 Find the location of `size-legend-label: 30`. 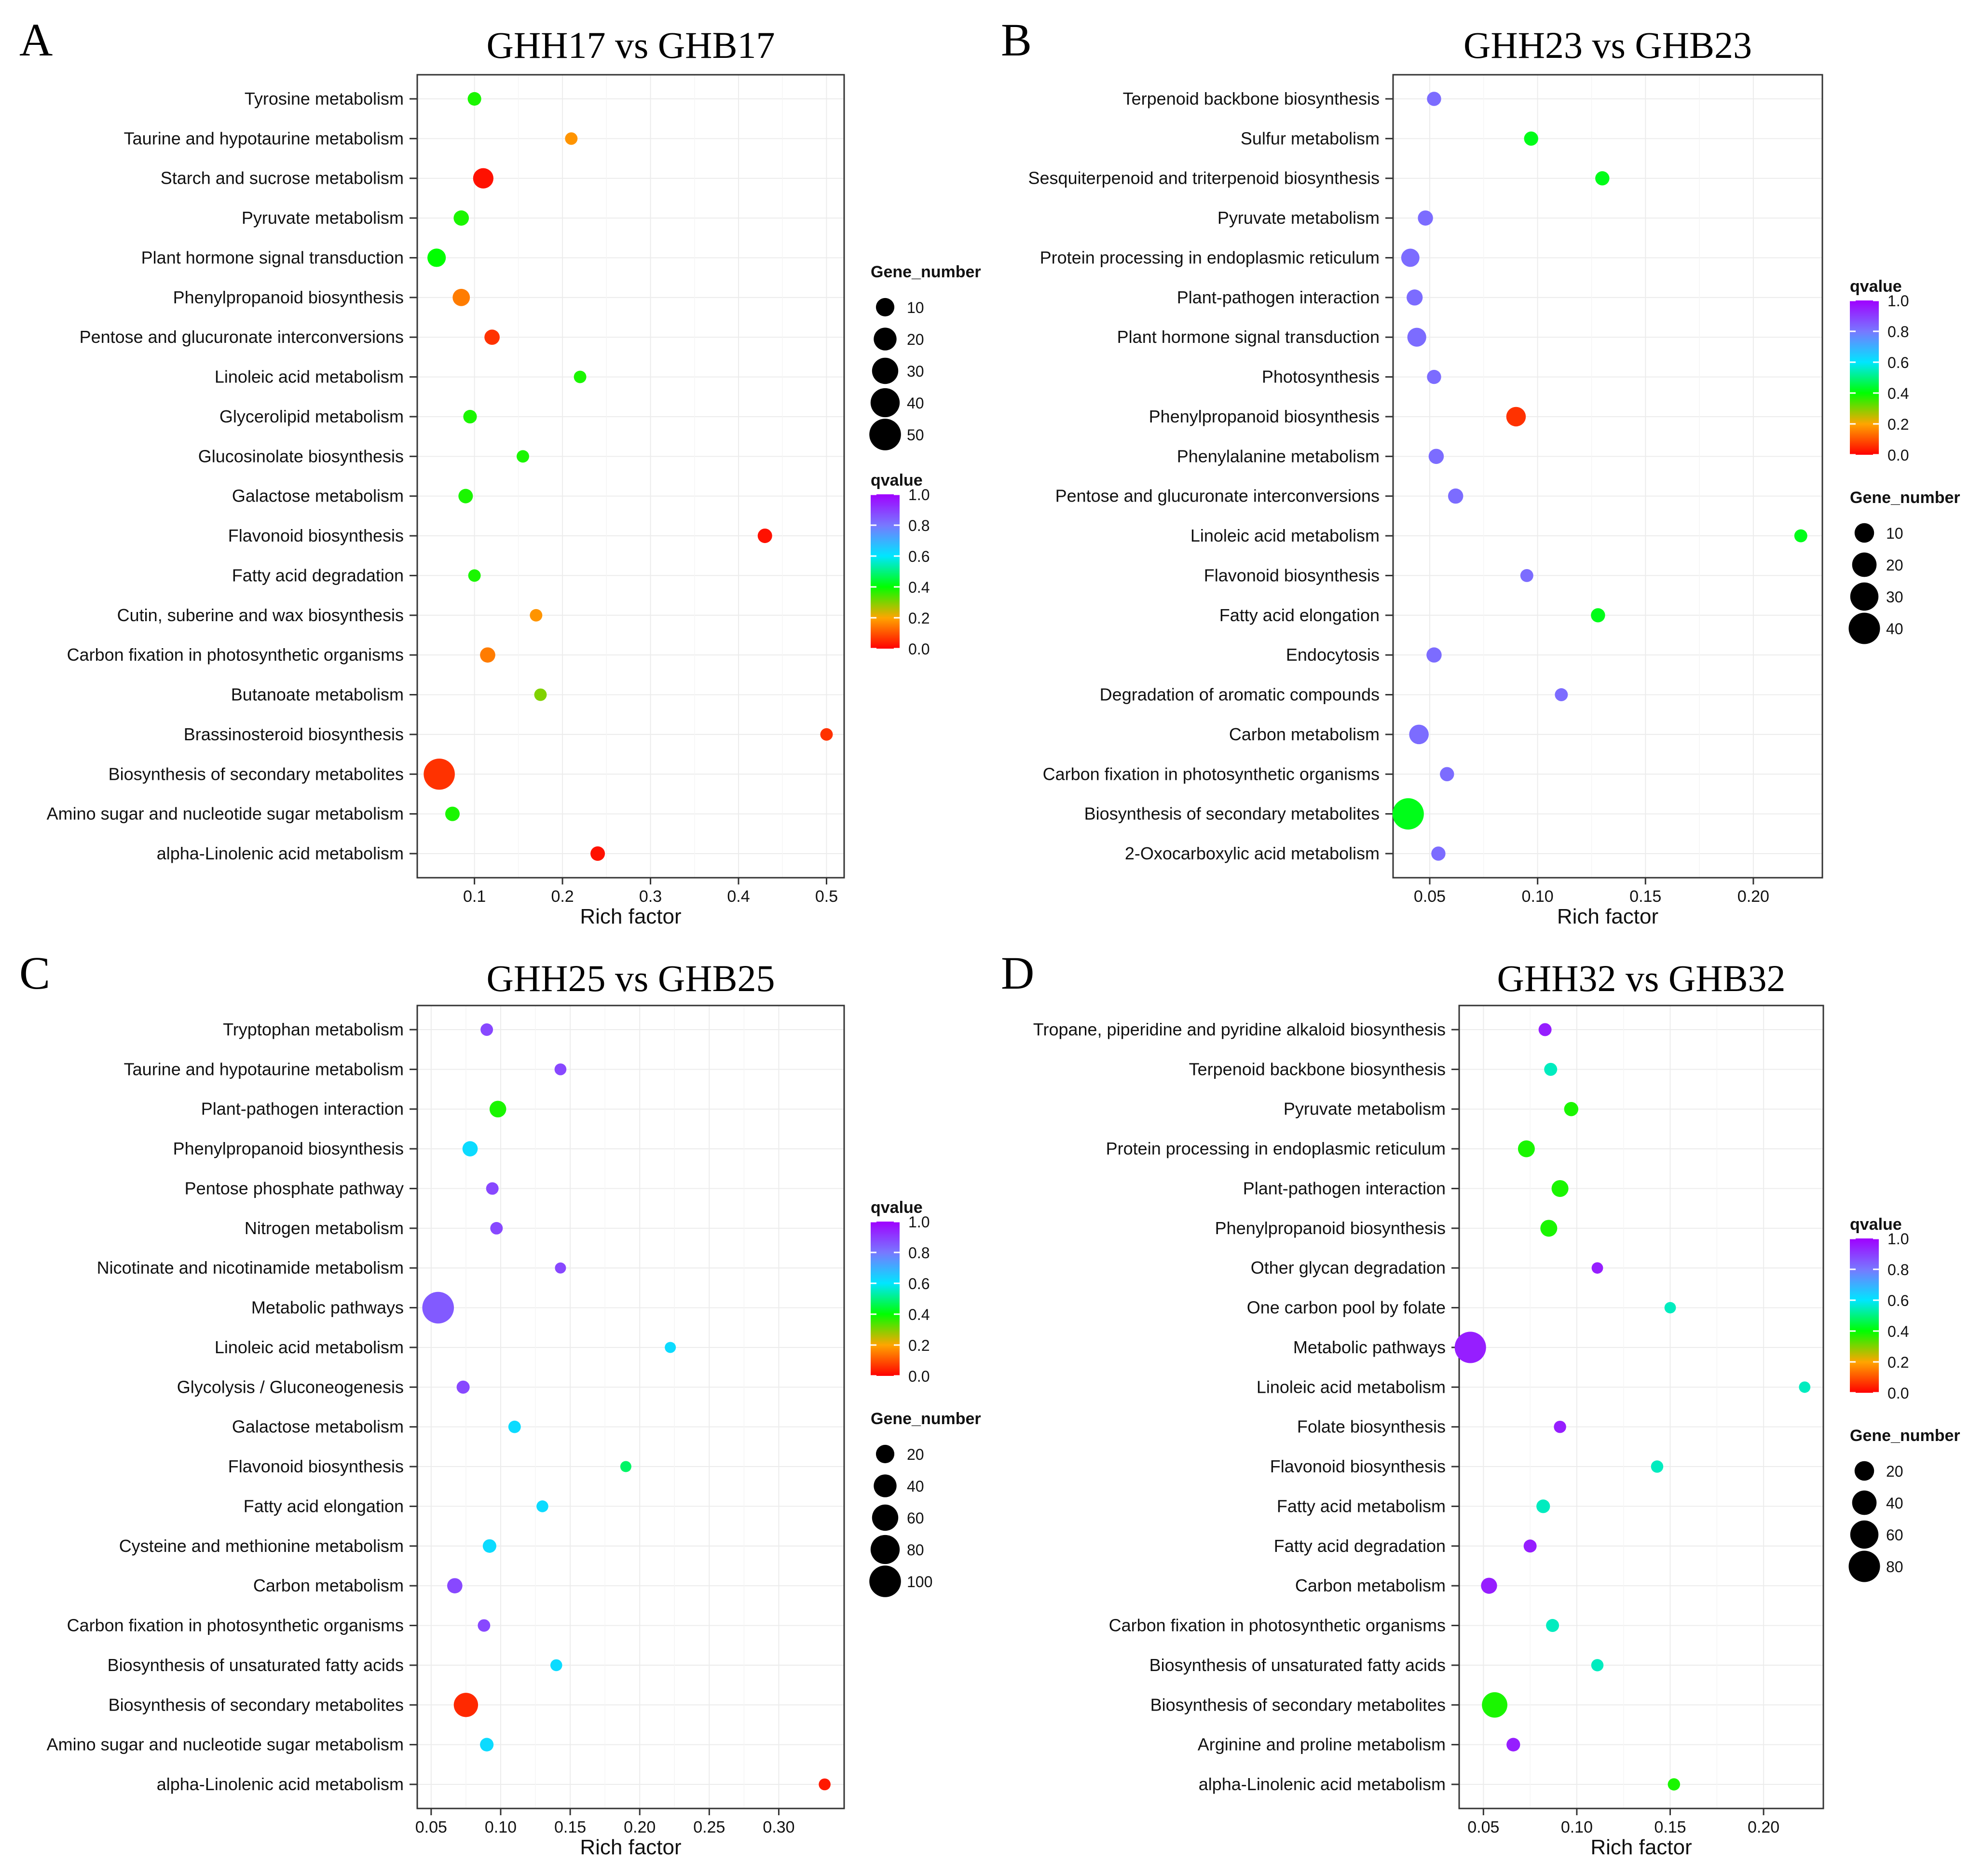

size-legend-label: 30 is located at coordinates (915, 371).